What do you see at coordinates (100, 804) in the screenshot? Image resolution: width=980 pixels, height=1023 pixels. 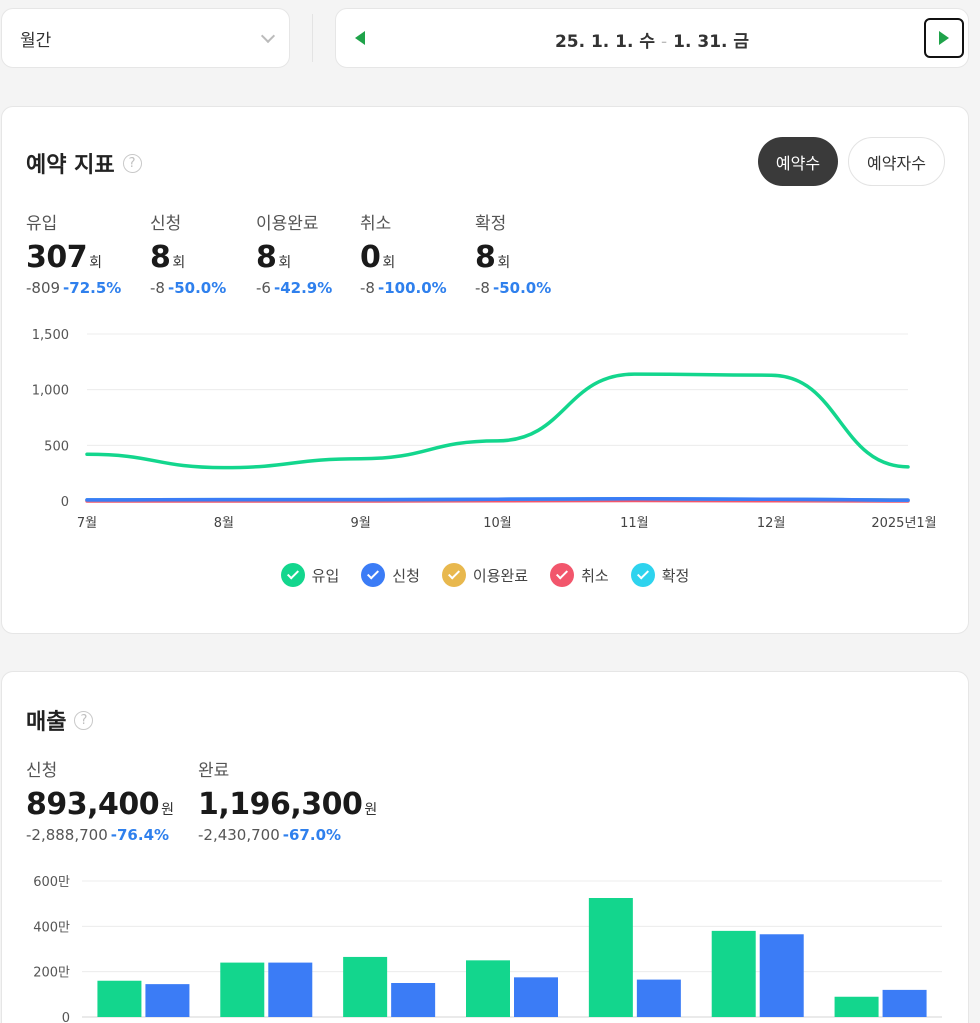 I see `metric-value-row: 893,400 원` at bounding box center [100, 804].